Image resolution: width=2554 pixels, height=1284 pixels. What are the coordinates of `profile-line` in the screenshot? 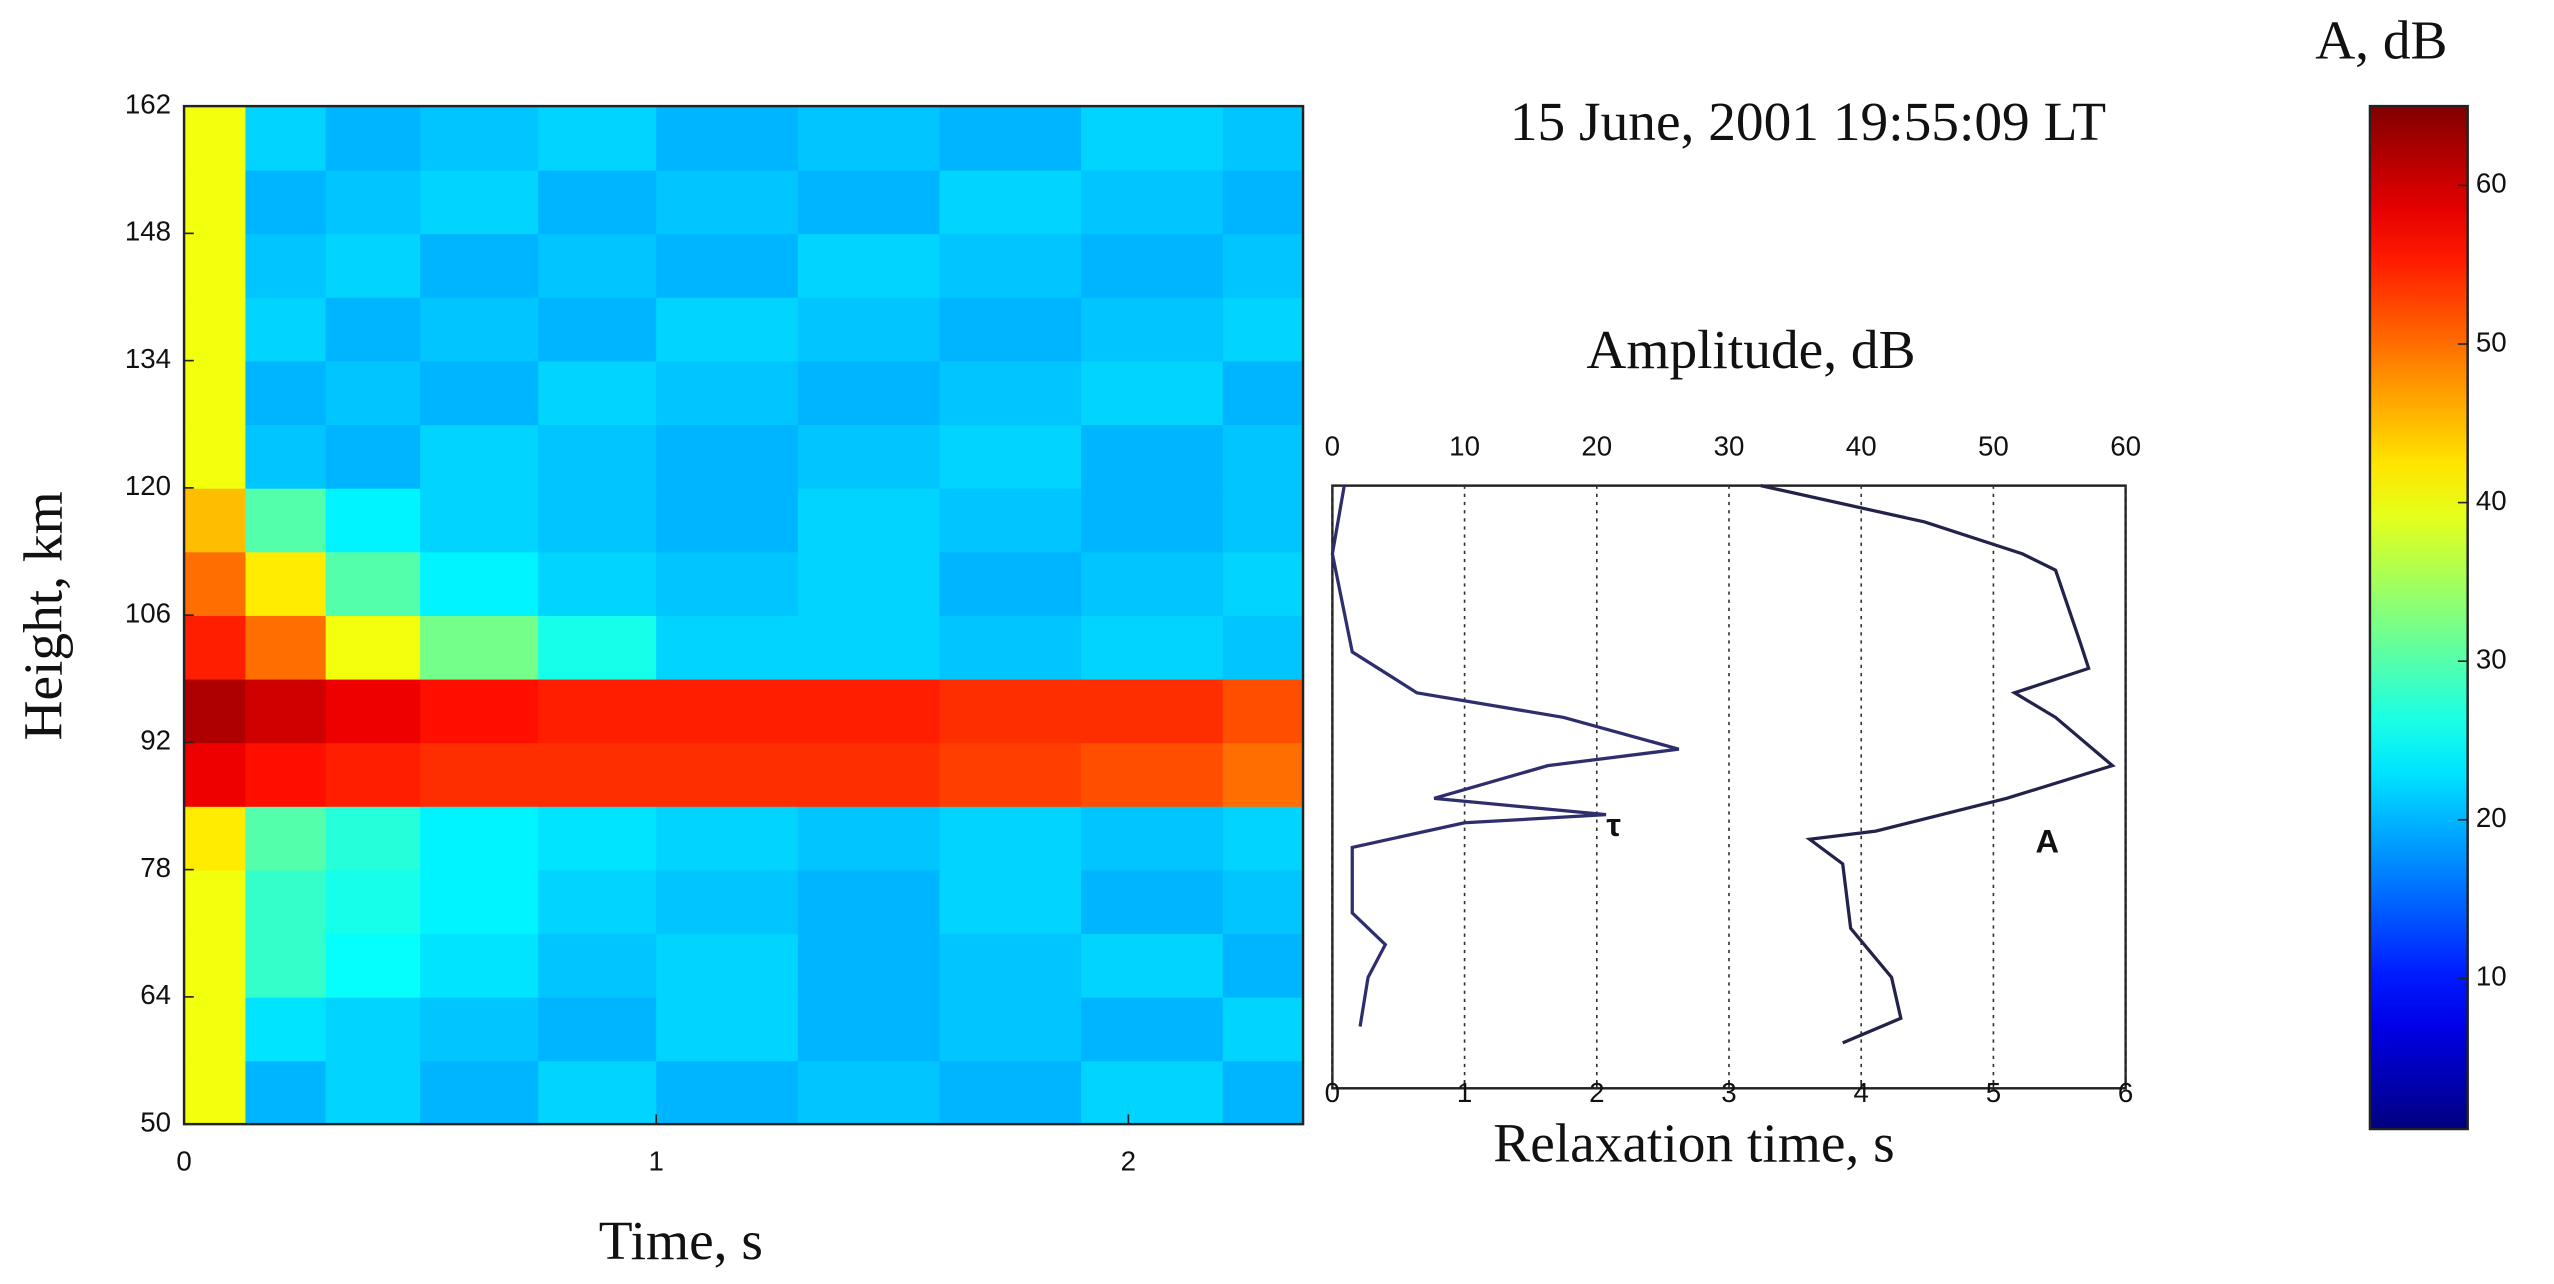 It's located at (1938, 764).